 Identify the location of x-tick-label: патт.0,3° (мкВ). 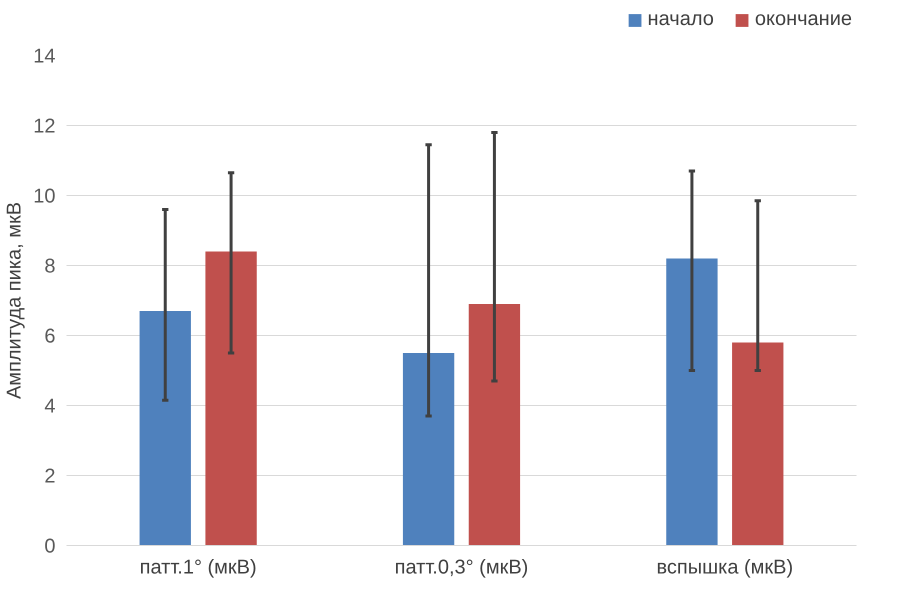
(461, 567).